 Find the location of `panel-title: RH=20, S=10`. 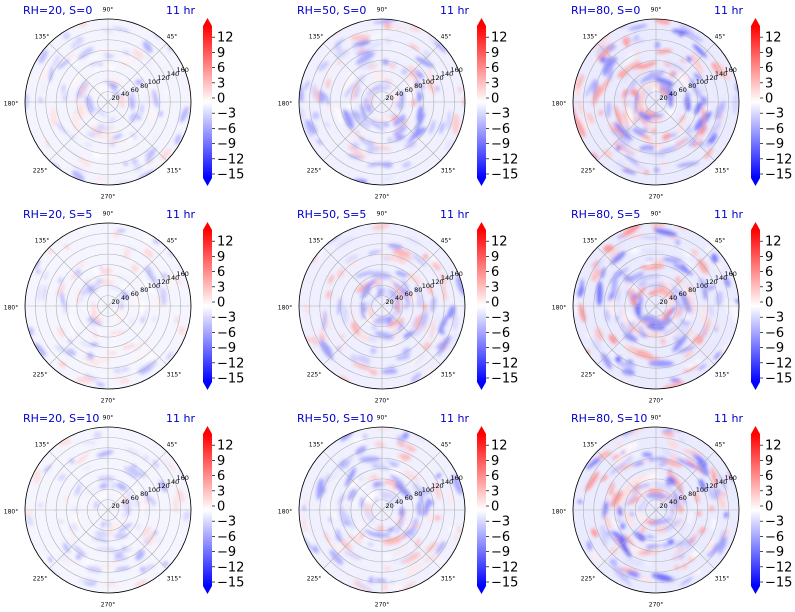

panel-title: RH=20, S=10 is located at coordinates (61, 418).